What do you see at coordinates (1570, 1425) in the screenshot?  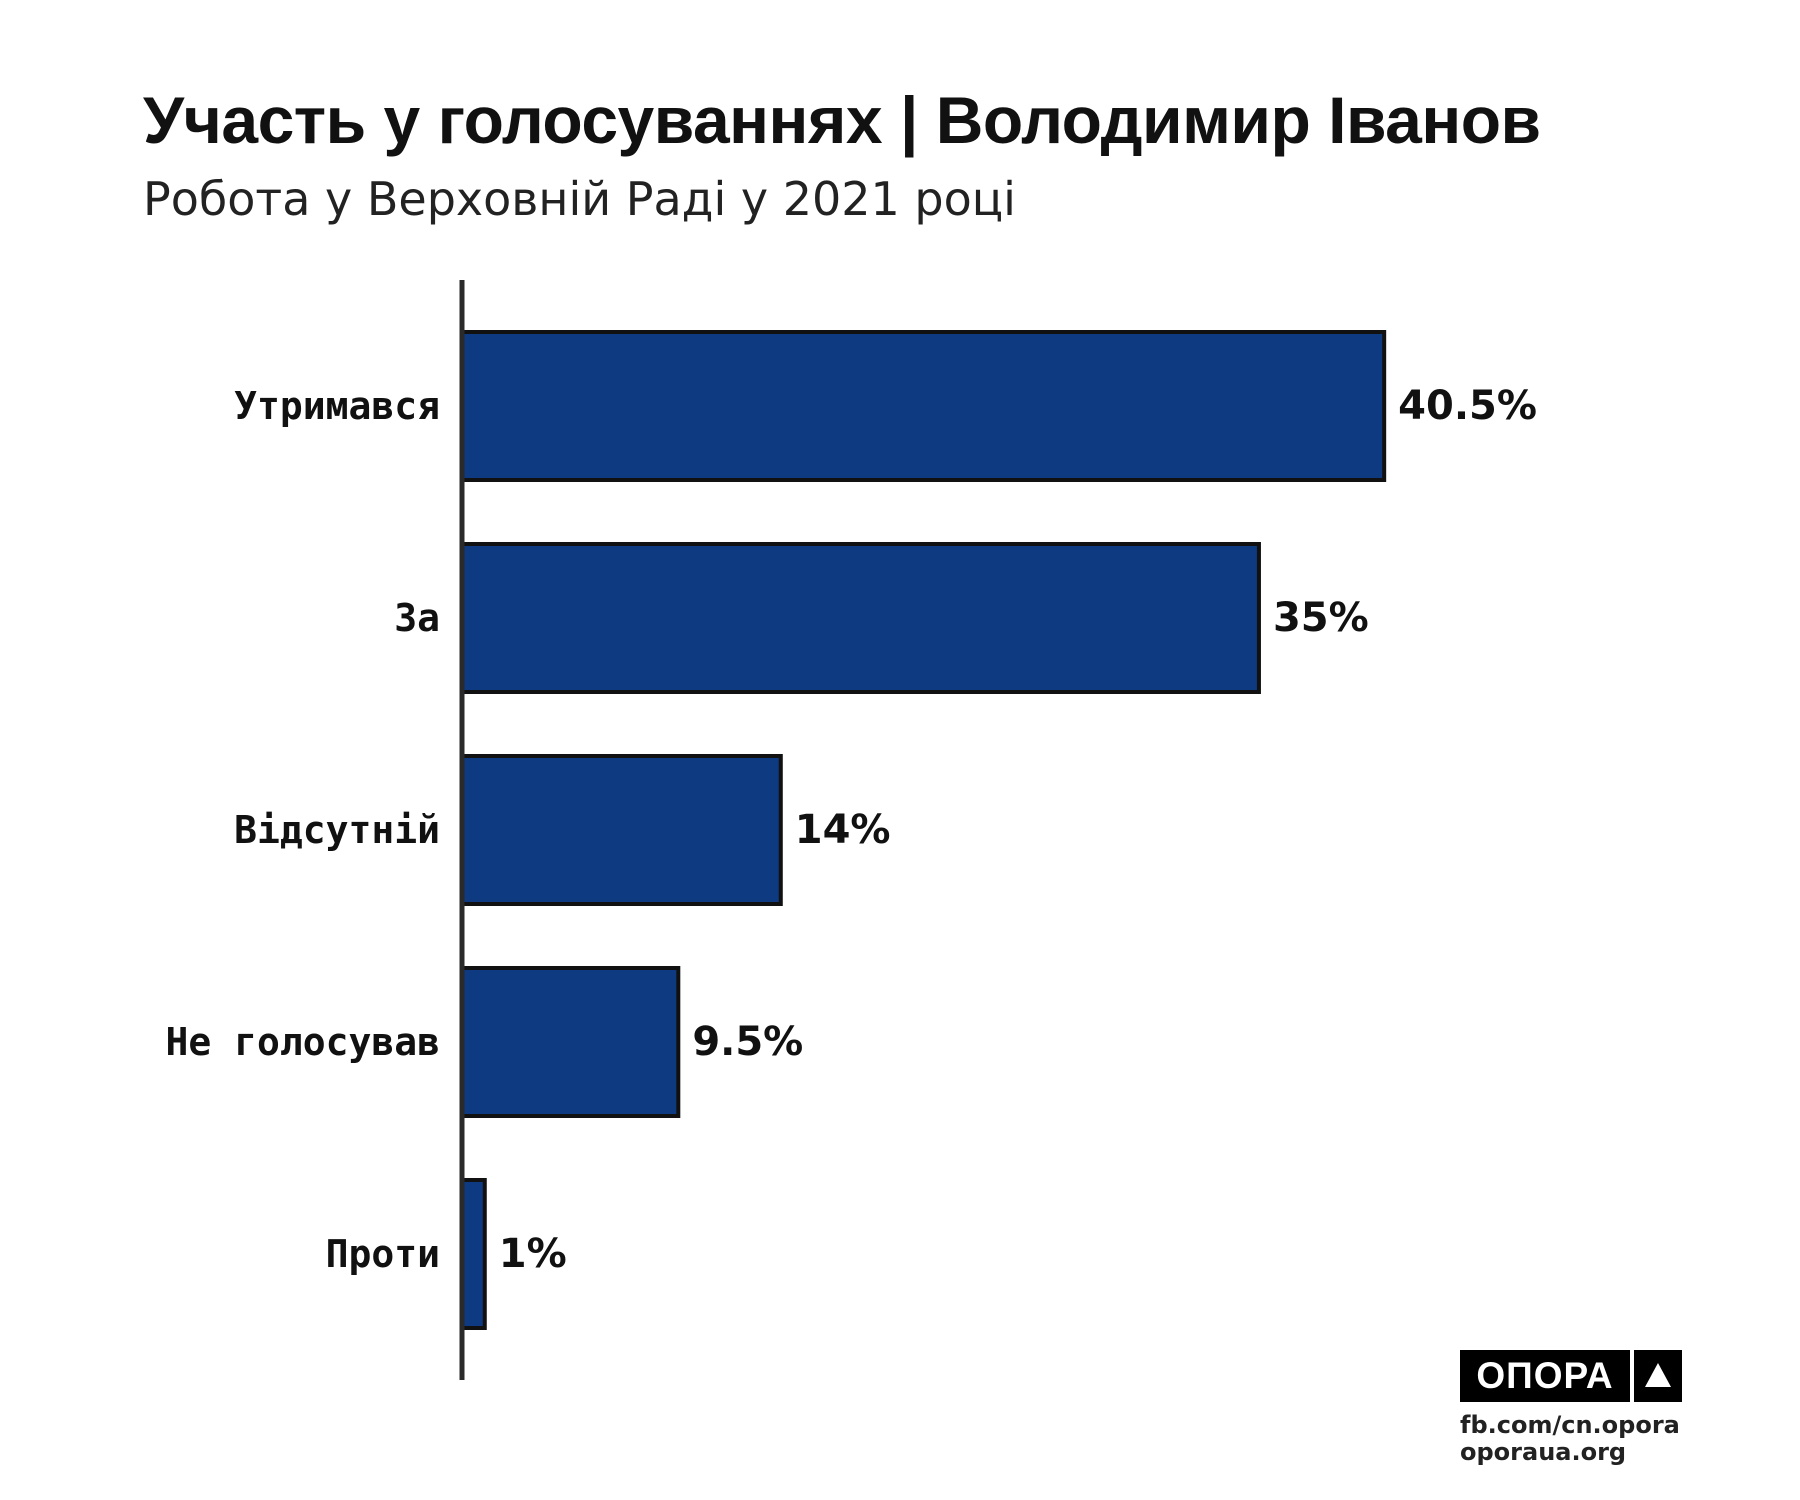 I see `facebook-link: fb.com/cn.opora` at bounding box center [1570, 1425].